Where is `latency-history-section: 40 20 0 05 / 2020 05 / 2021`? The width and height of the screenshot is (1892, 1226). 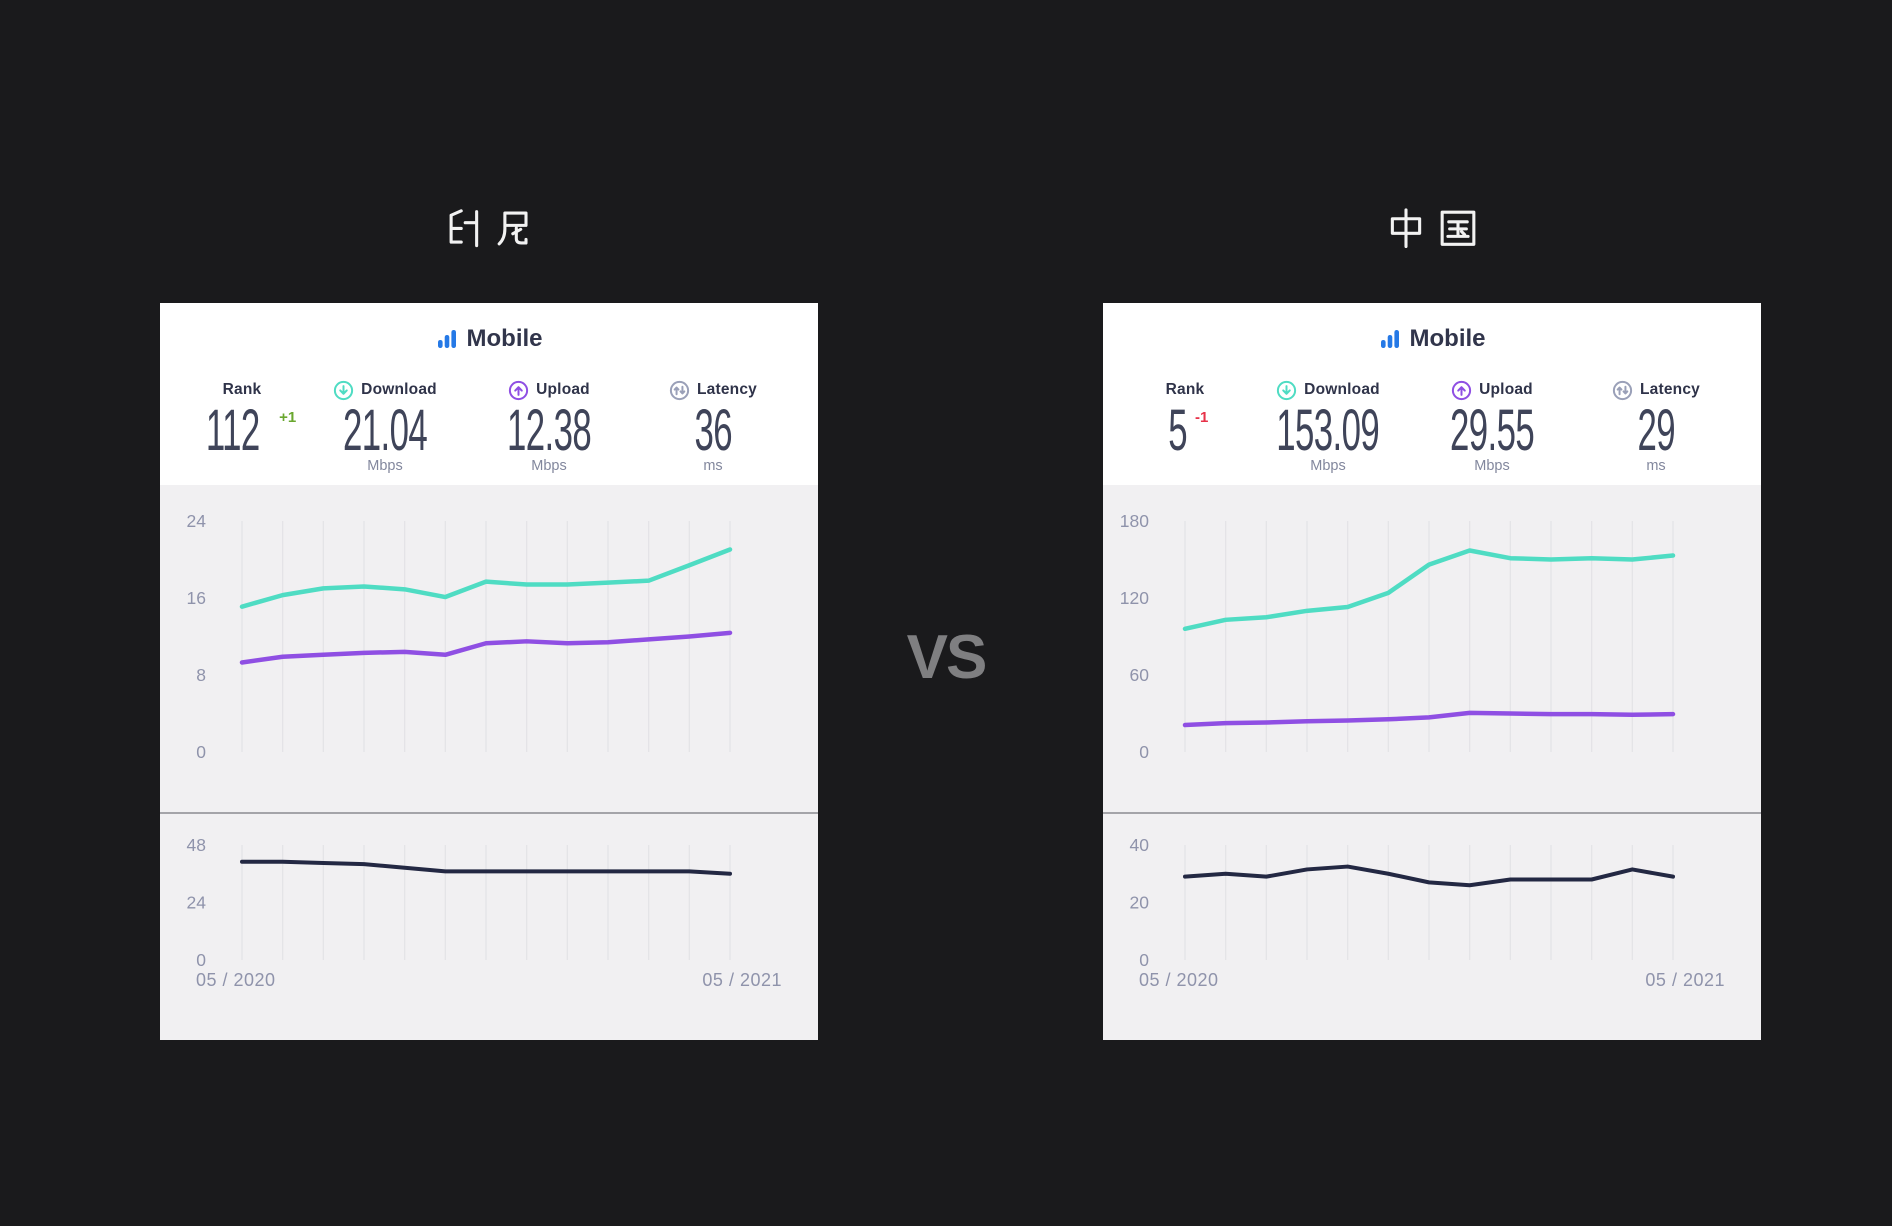 latency-history-section: 40 20 0 05 / 2020 05 / 2021 is located at coordinates (1432, 926).